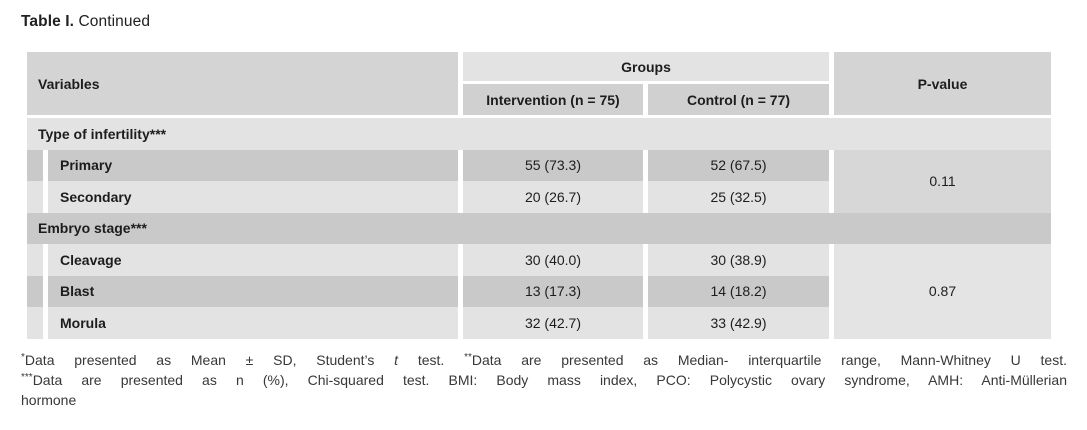 The width and height of the screenshot is (1087, 430). What do you see at coordinates (48, 21) in the screenshot?
I see `table-title-number: Table I.` at bounding box center [48, 21].